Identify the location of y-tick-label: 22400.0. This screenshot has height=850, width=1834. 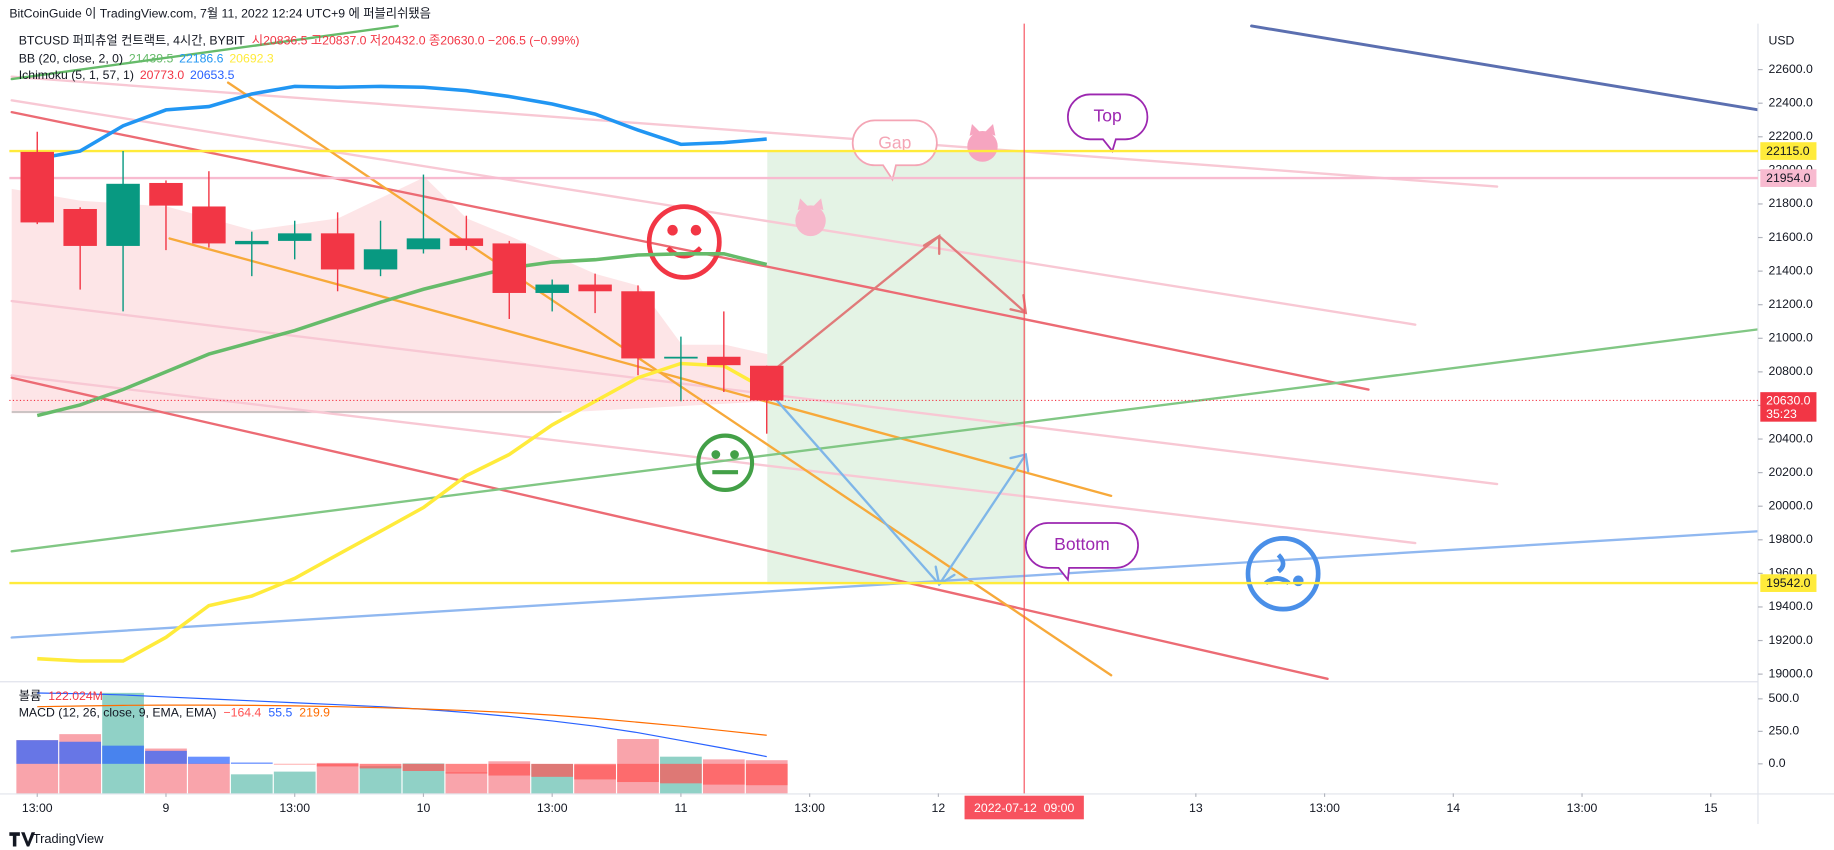
(1791, 102).